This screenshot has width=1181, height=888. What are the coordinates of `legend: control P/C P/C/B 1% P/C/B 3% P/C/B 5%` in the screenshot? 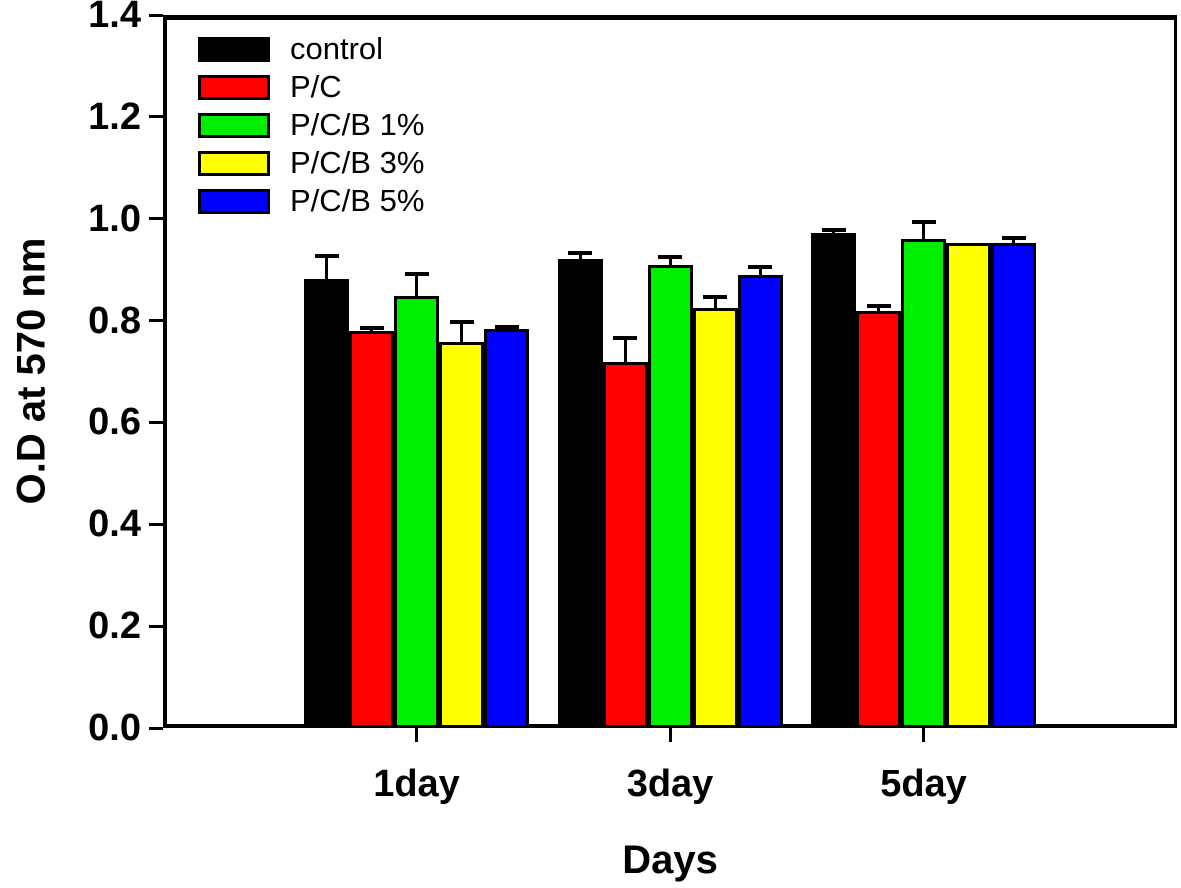 It's located at (311, 125).